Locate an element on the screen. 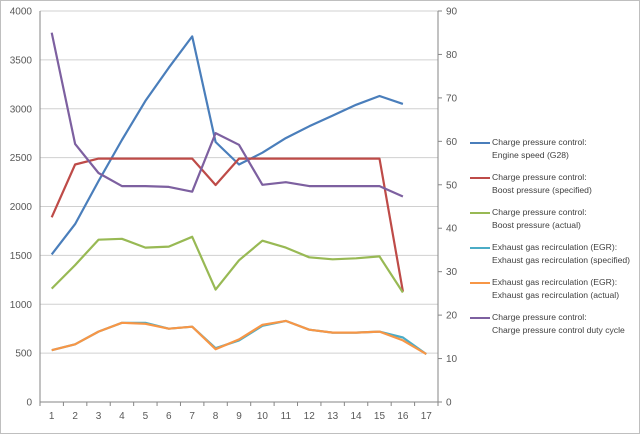 The height and width of the screenshot is (434, 640). right-axis-tick-label: 20 is located at coordinates (452, 316).